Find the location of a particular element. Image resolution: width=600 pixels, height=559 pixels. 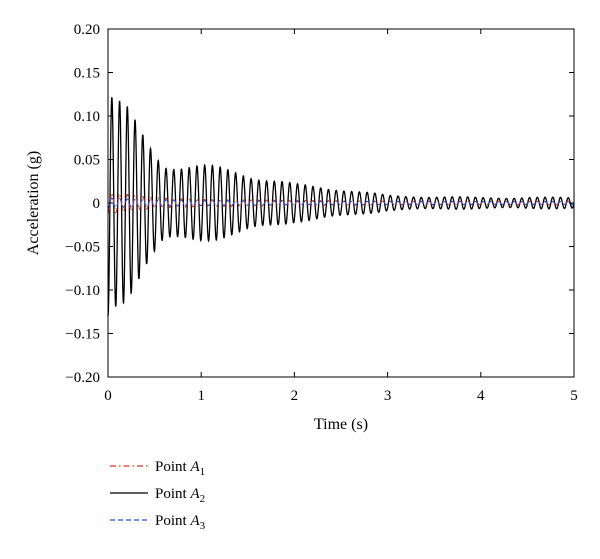

y-tick-label: 0.10 is located at coordinates (87, 117).